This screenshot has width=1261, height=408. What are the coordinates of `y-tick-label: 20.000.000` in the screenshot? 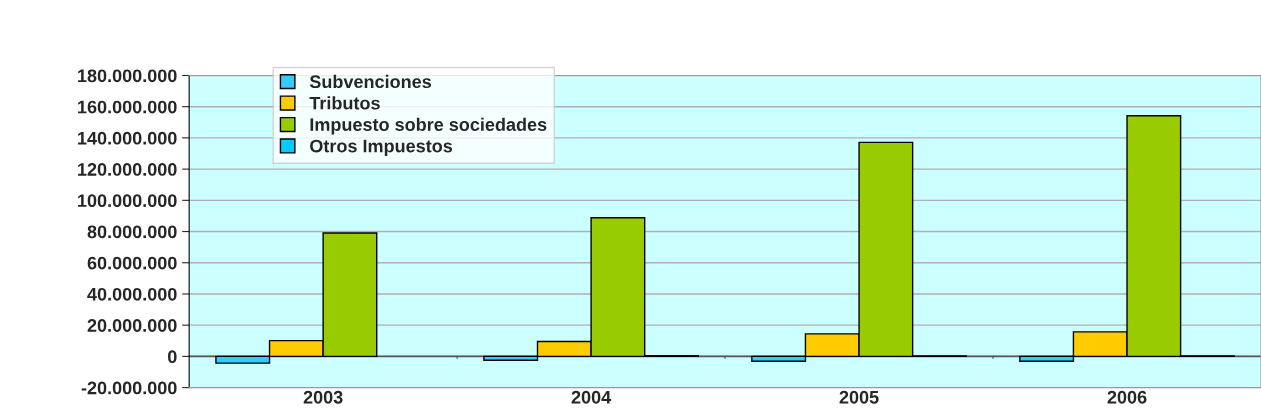 It's located at (132, 325).